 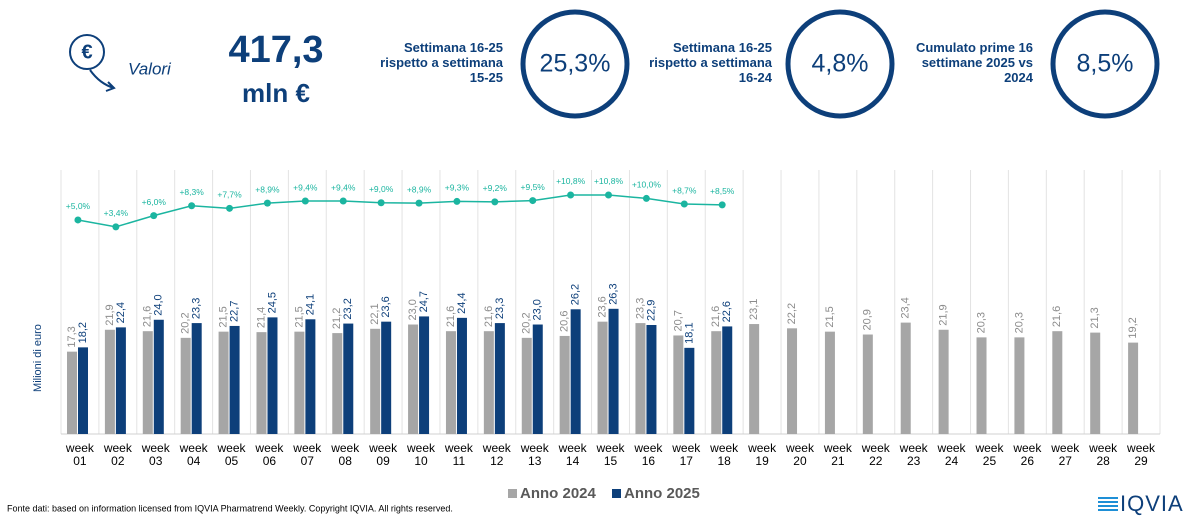 What do you see at coordinates (79, 454) in the screenshot?
I see `x-tick-label: week 01` at bounding box center [79, 454].